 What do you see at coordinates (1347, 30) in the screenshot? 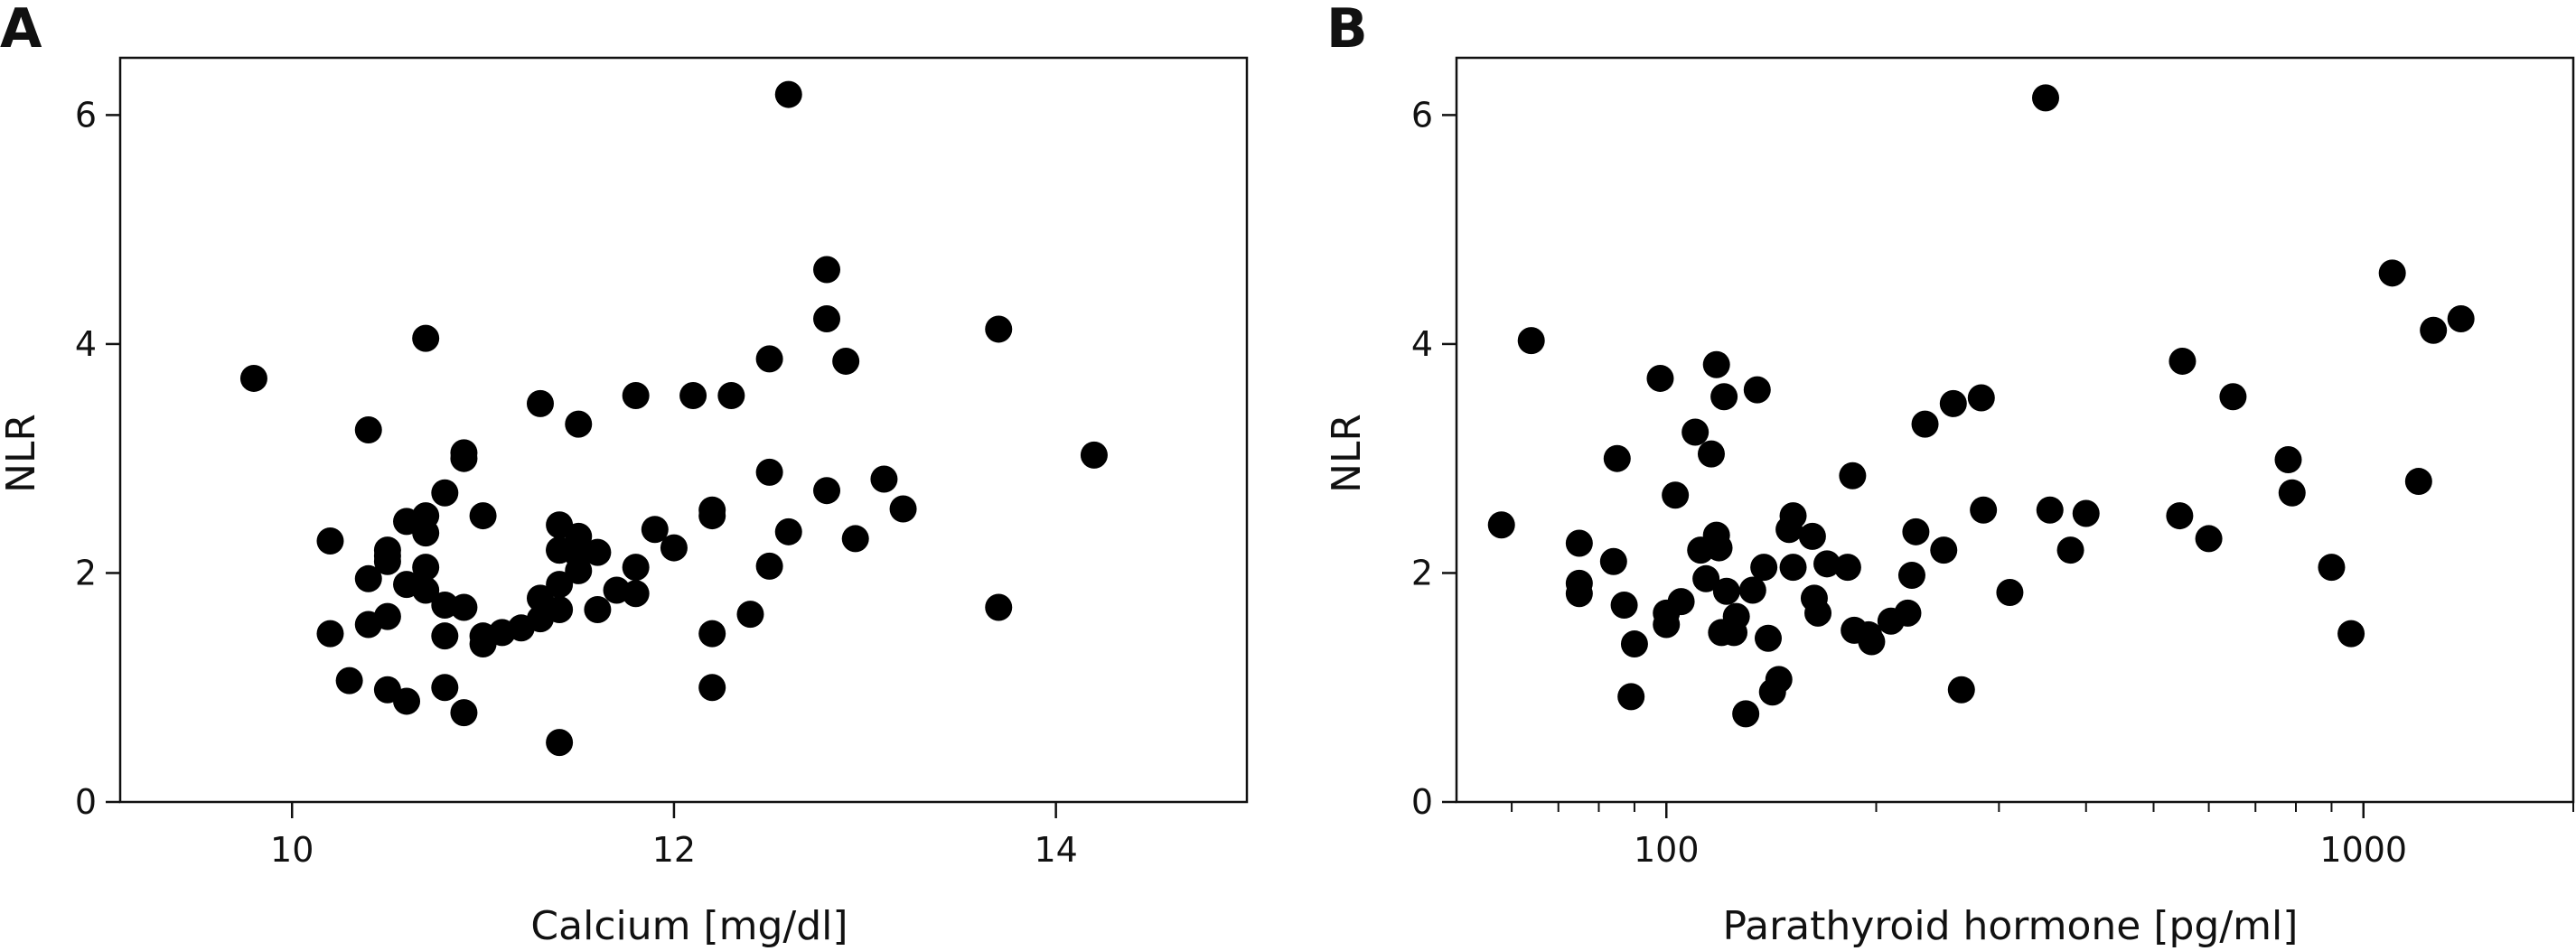
I see `panel-b-label: B` at bounding box center [1347, 30].